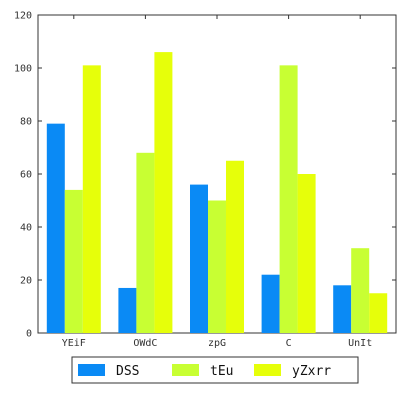 The height and width of the screenshot is (406, 406). I want to click on legend-label-tEu: tEu, so click(221, 371).